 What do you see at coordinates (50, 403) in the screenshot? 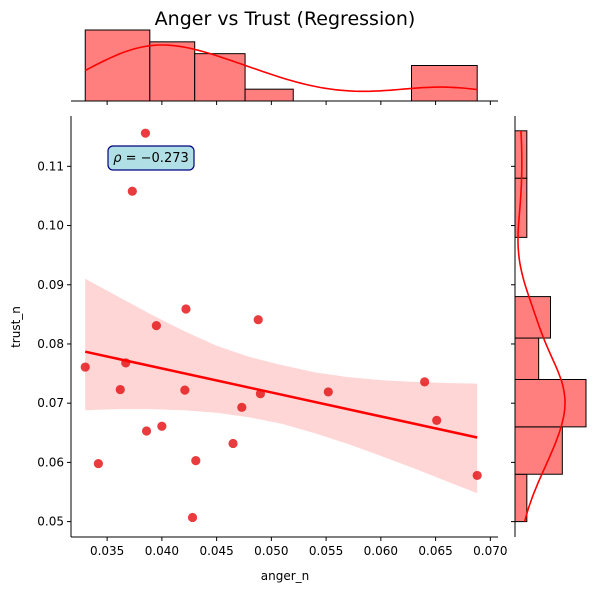
I see `y-tick-label: 0.07` at bounding box center [50, 403].